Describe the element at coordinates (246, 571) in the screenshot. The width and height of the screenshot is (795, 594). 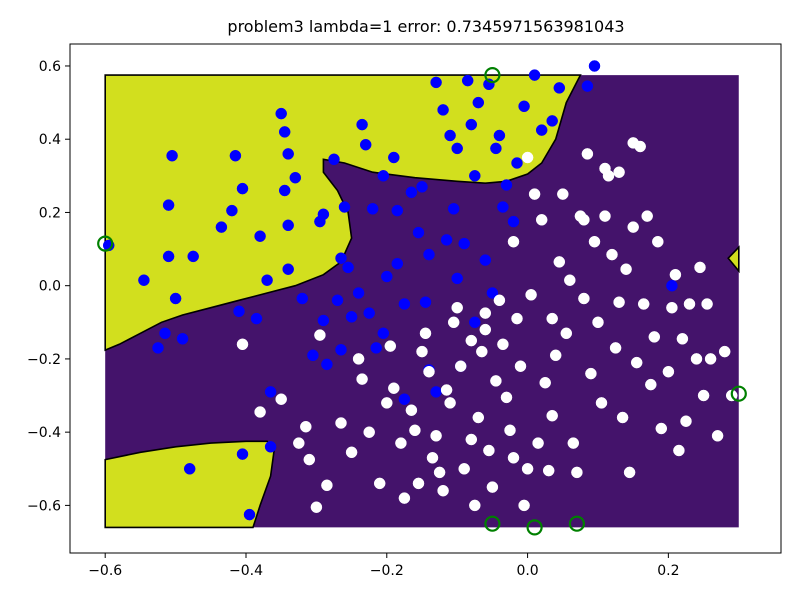
I see `x-tick-label: −0.4` at that location.